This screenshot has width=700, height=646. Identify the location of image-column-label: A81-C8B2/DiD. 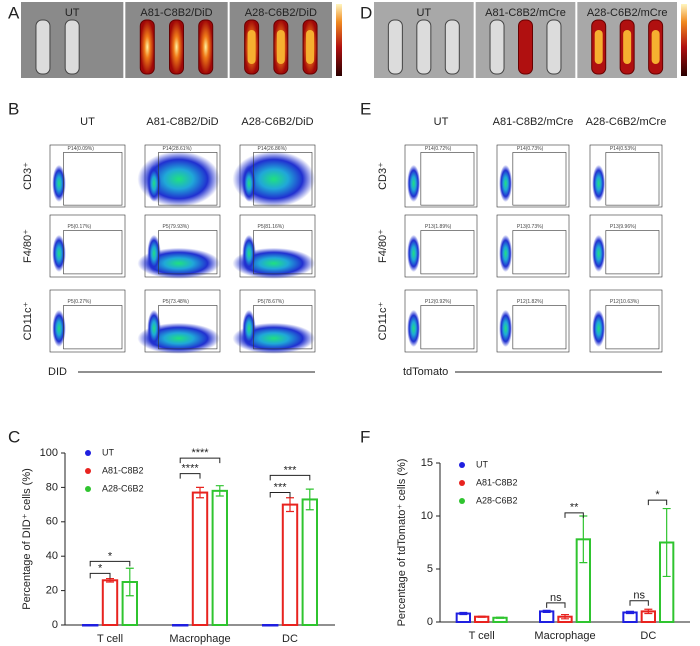
(176, 13).